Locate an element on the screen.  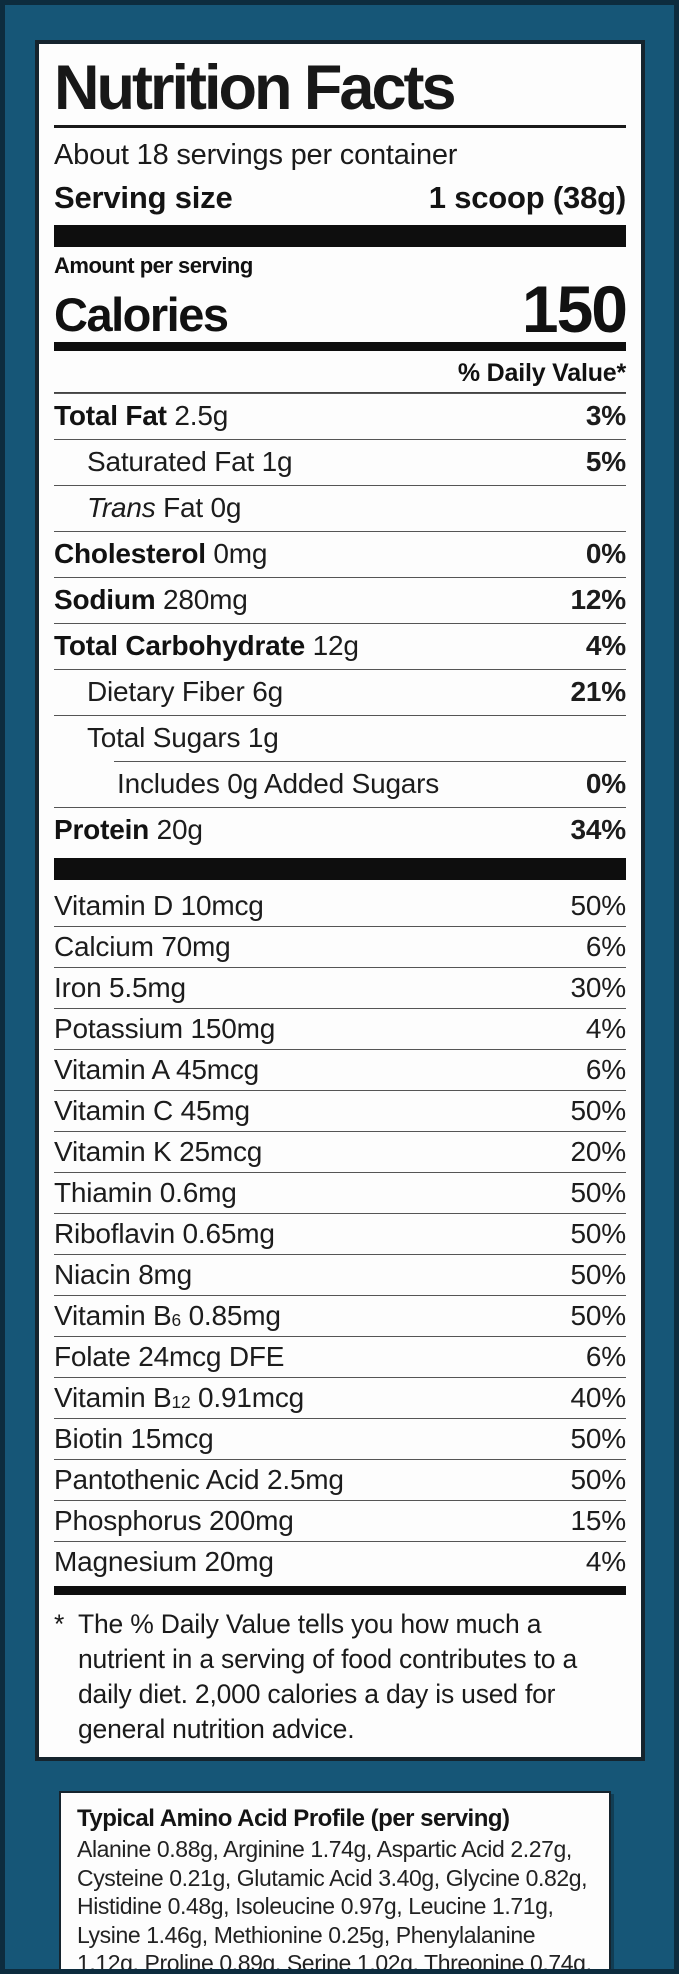
vitamin-row: Vitamin C 45mg 50% is located at coordinates (340, 1110).